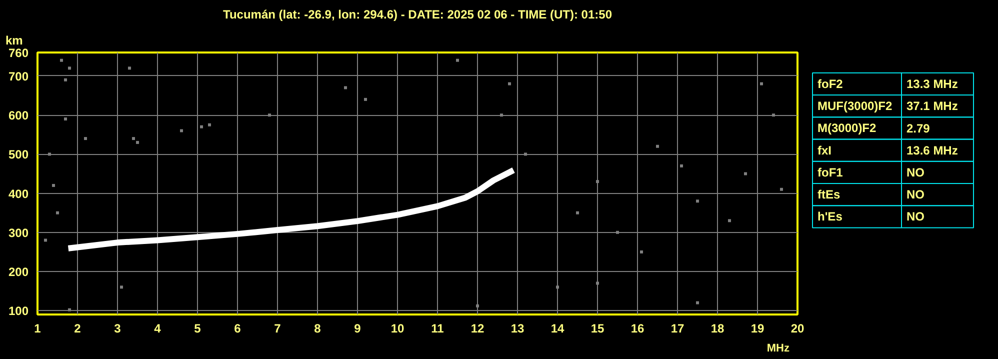 The width and height of the screenshot is (998, 359). What do you see at coordinates (831, 83) in the screenshot?
I see `category-label: foF2` at bounding box center [831, 83].